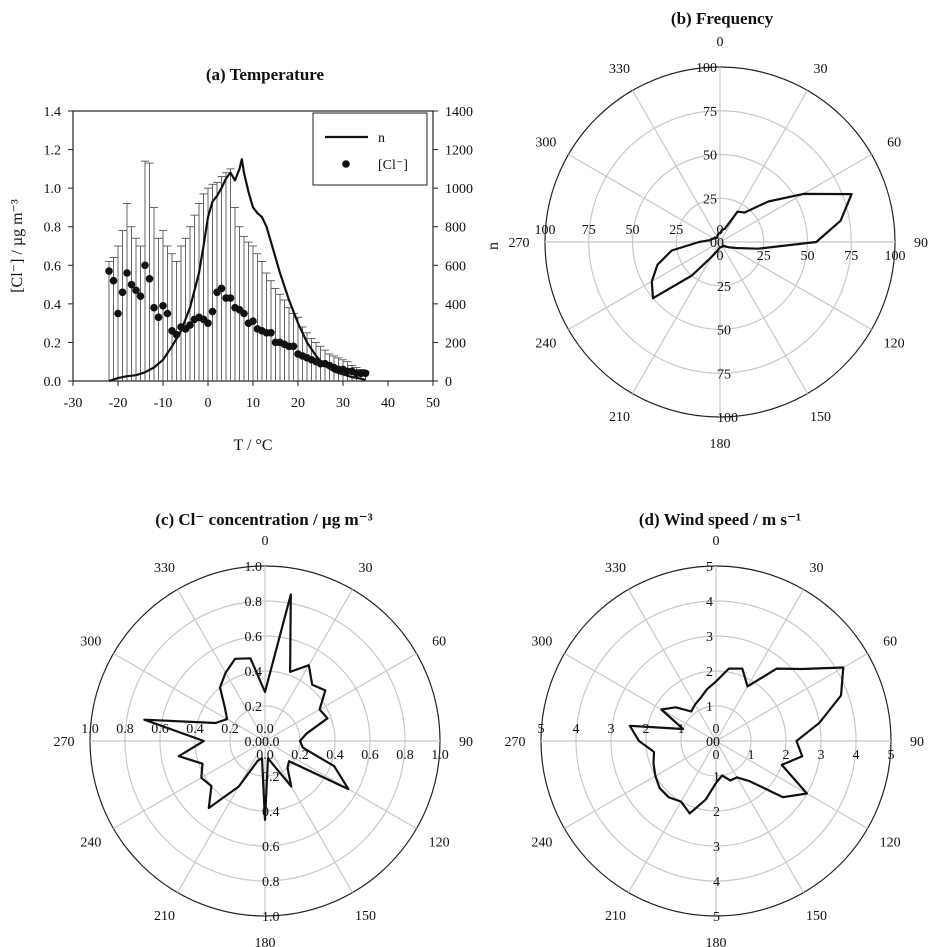 This screenshot has height=947, width=934. What do you see at coordinates (53, 305) in the screenshot?
I see `y-left-tick-label: 0.4` at bounding box center [53, 305].